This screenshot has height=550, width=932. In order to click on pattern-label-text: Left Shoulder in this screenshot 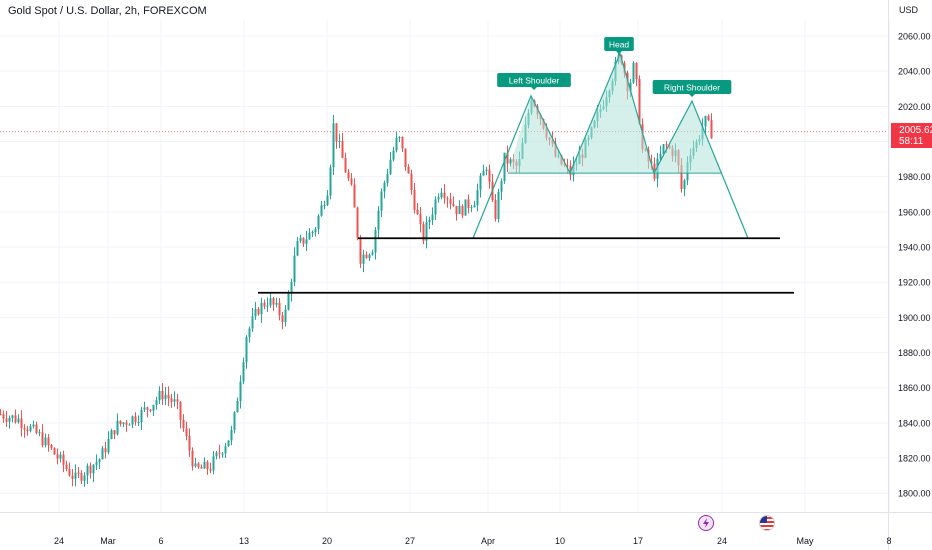, I will do `click(534, 81)`.